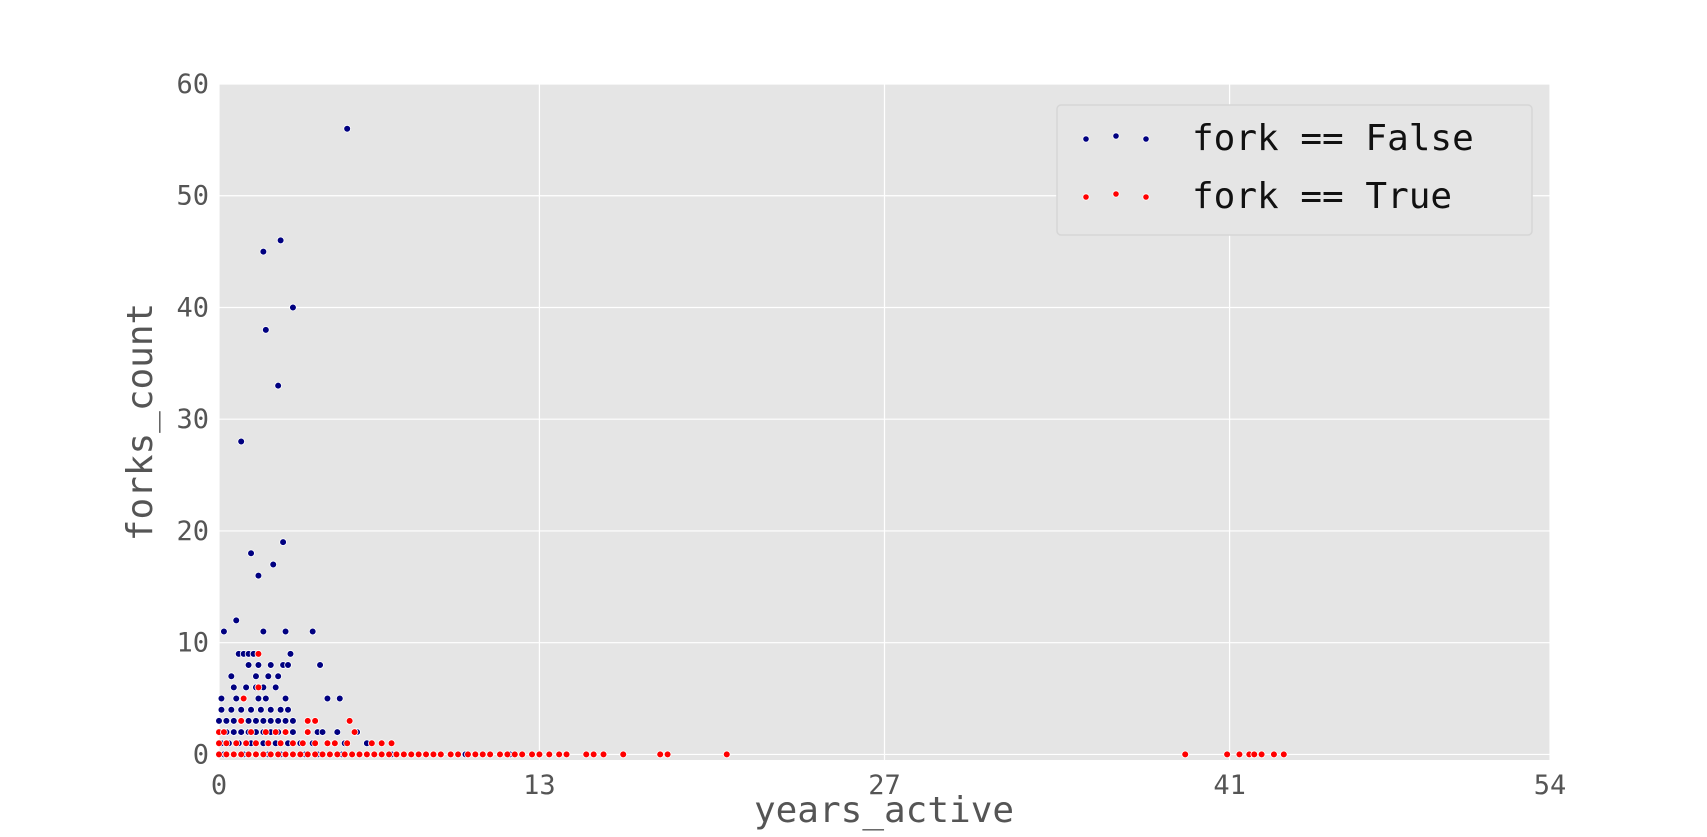  Describe the element at coordinates (1333, 138) in the screenshot. I see `legend-label-fork-false: fork == False` at that location.